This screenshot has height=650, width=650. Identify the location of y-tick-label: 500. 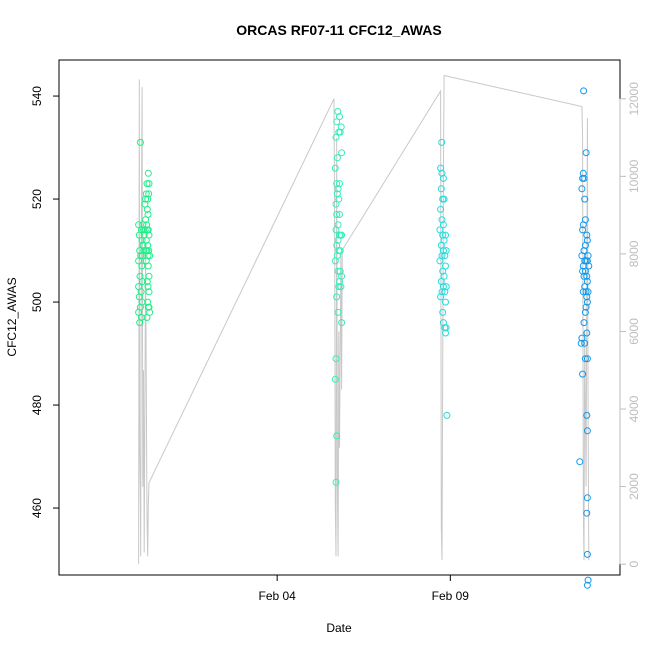
(37, 302).